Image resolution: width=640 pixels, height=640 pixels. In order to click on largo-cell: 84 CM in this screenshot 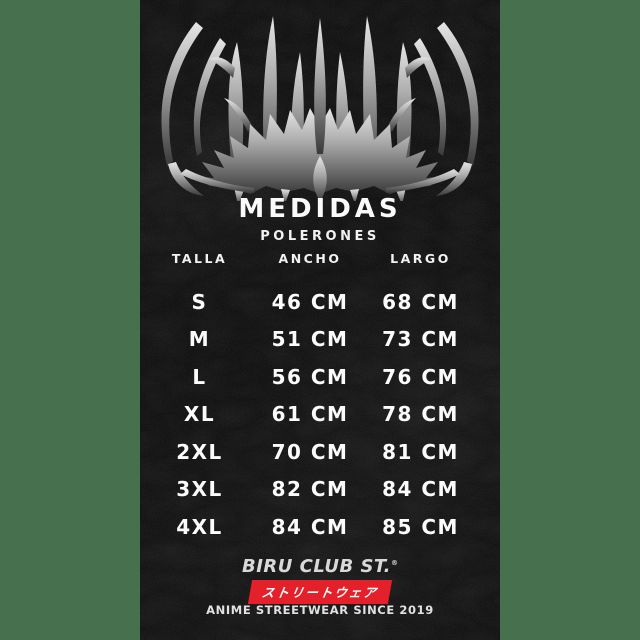, I will do `click(420, 489)`.